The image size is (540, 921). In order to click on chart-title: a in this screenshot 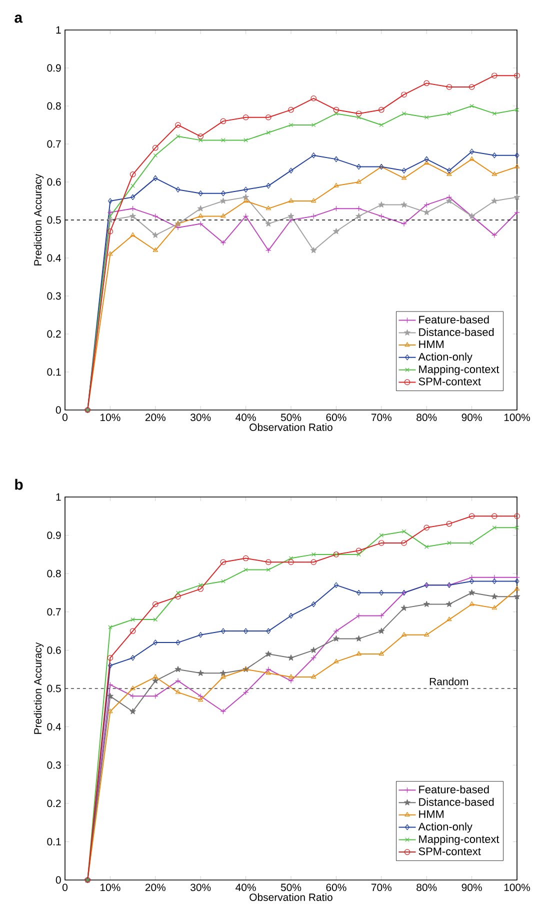, I will do `click(18, 18)`.